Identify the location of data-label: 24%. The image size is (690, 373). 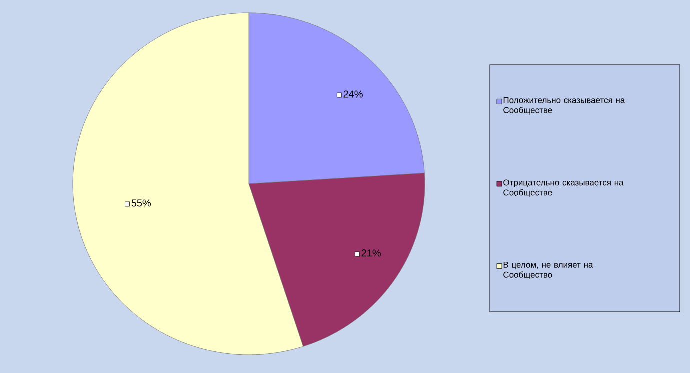
(353, 94).